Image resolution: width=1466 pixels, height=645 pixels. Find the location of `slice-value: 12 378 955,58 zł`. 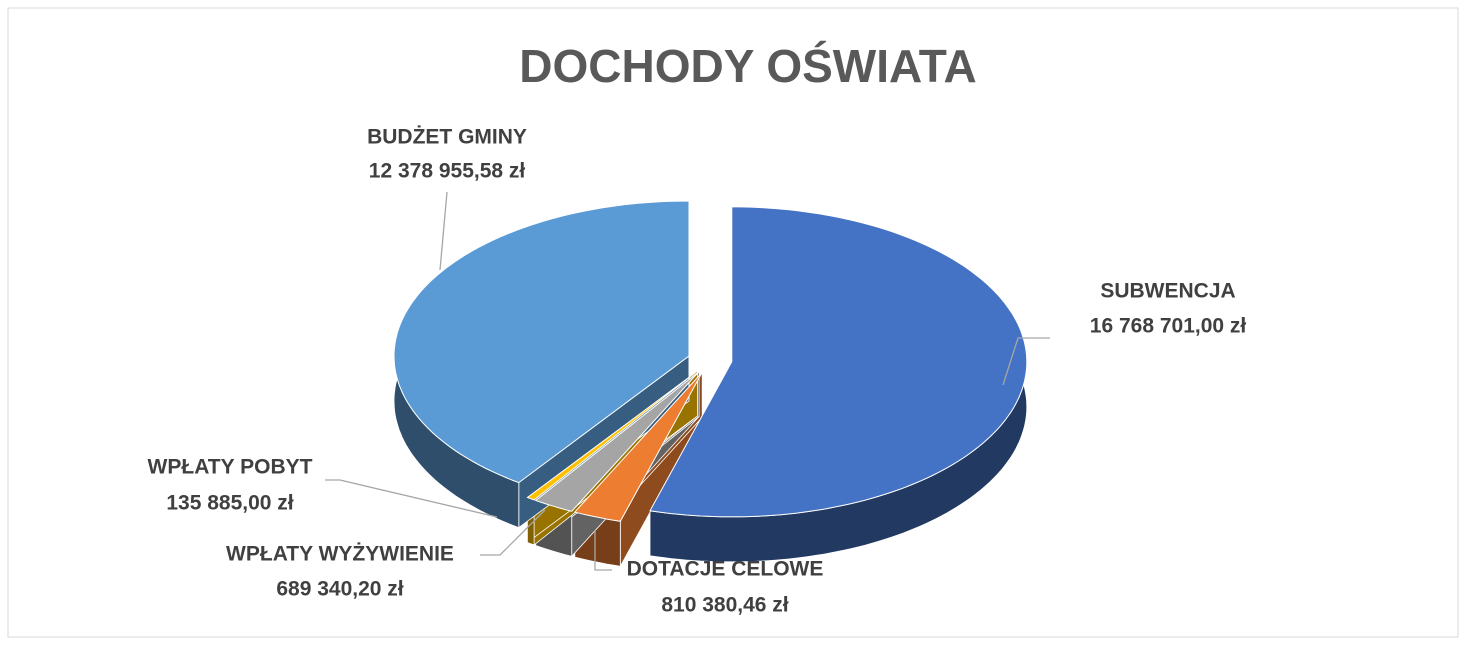

slice-value: 12 378 955,58 zł is located at coordinates (447, 171).